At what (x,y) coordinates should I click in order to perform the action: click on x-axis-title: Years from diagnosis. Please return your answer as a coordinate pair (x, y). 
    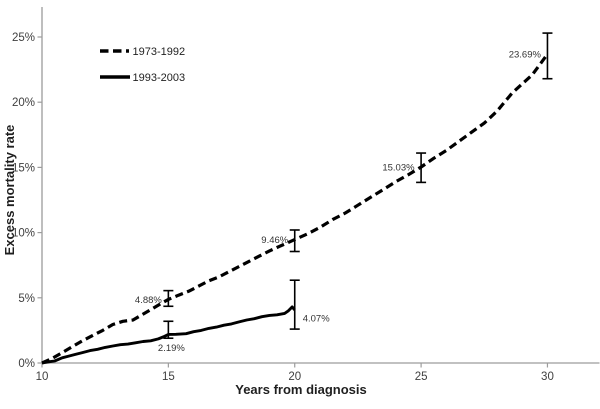
    Looking at the image, I should click on (301, 389).